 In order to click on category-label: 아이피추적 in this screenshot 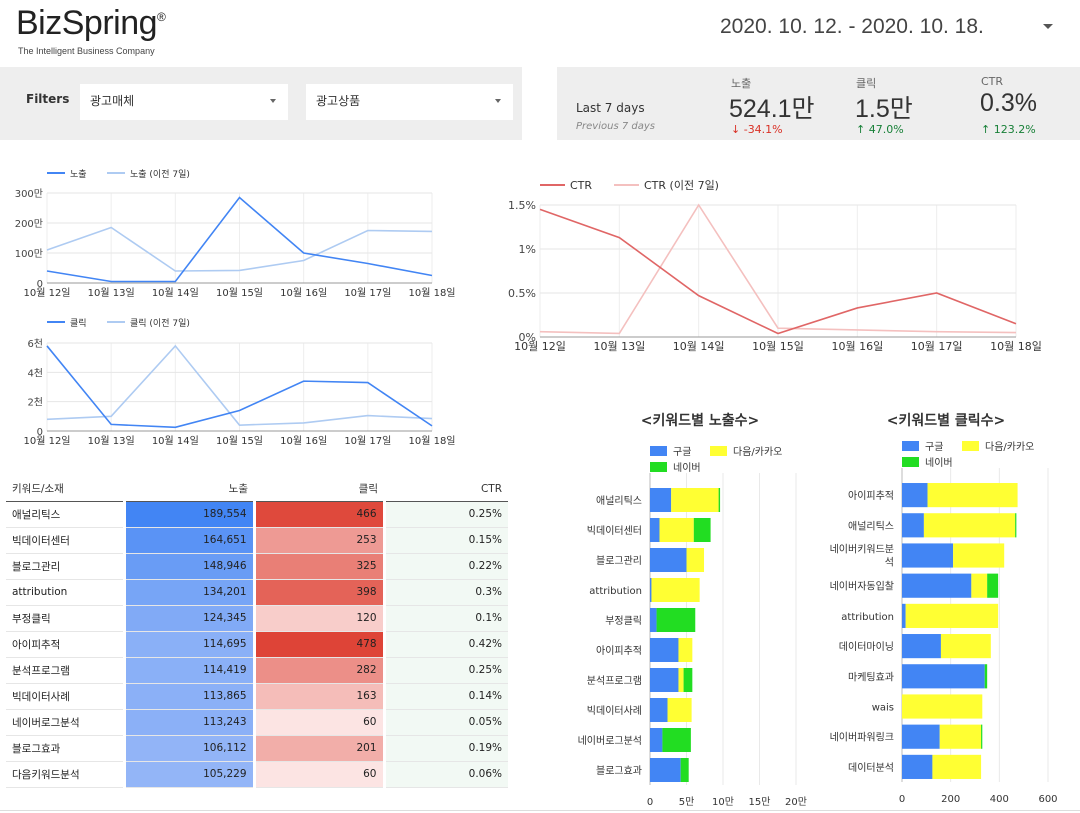, I will do `click(871, 496)`.